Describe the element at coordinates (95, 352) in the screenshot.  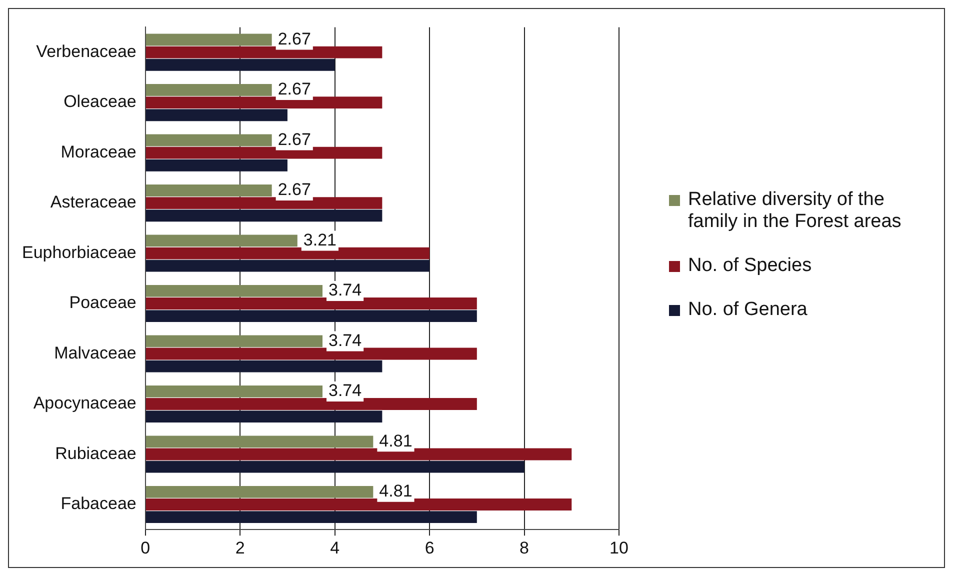
I see `y-tick-label: Malvaceae` at that location.